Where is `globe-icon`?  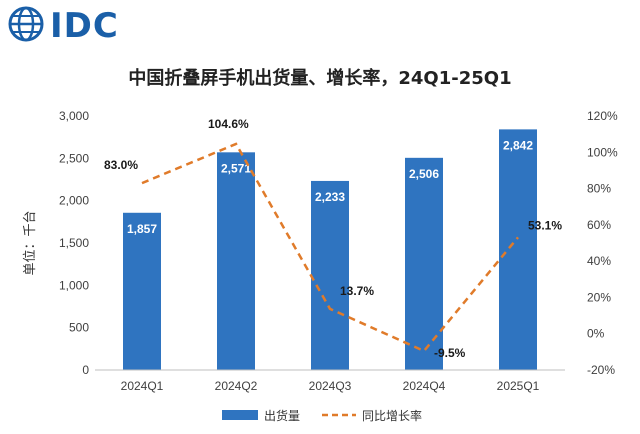
globe-icon is located at coordinates (26, 24).